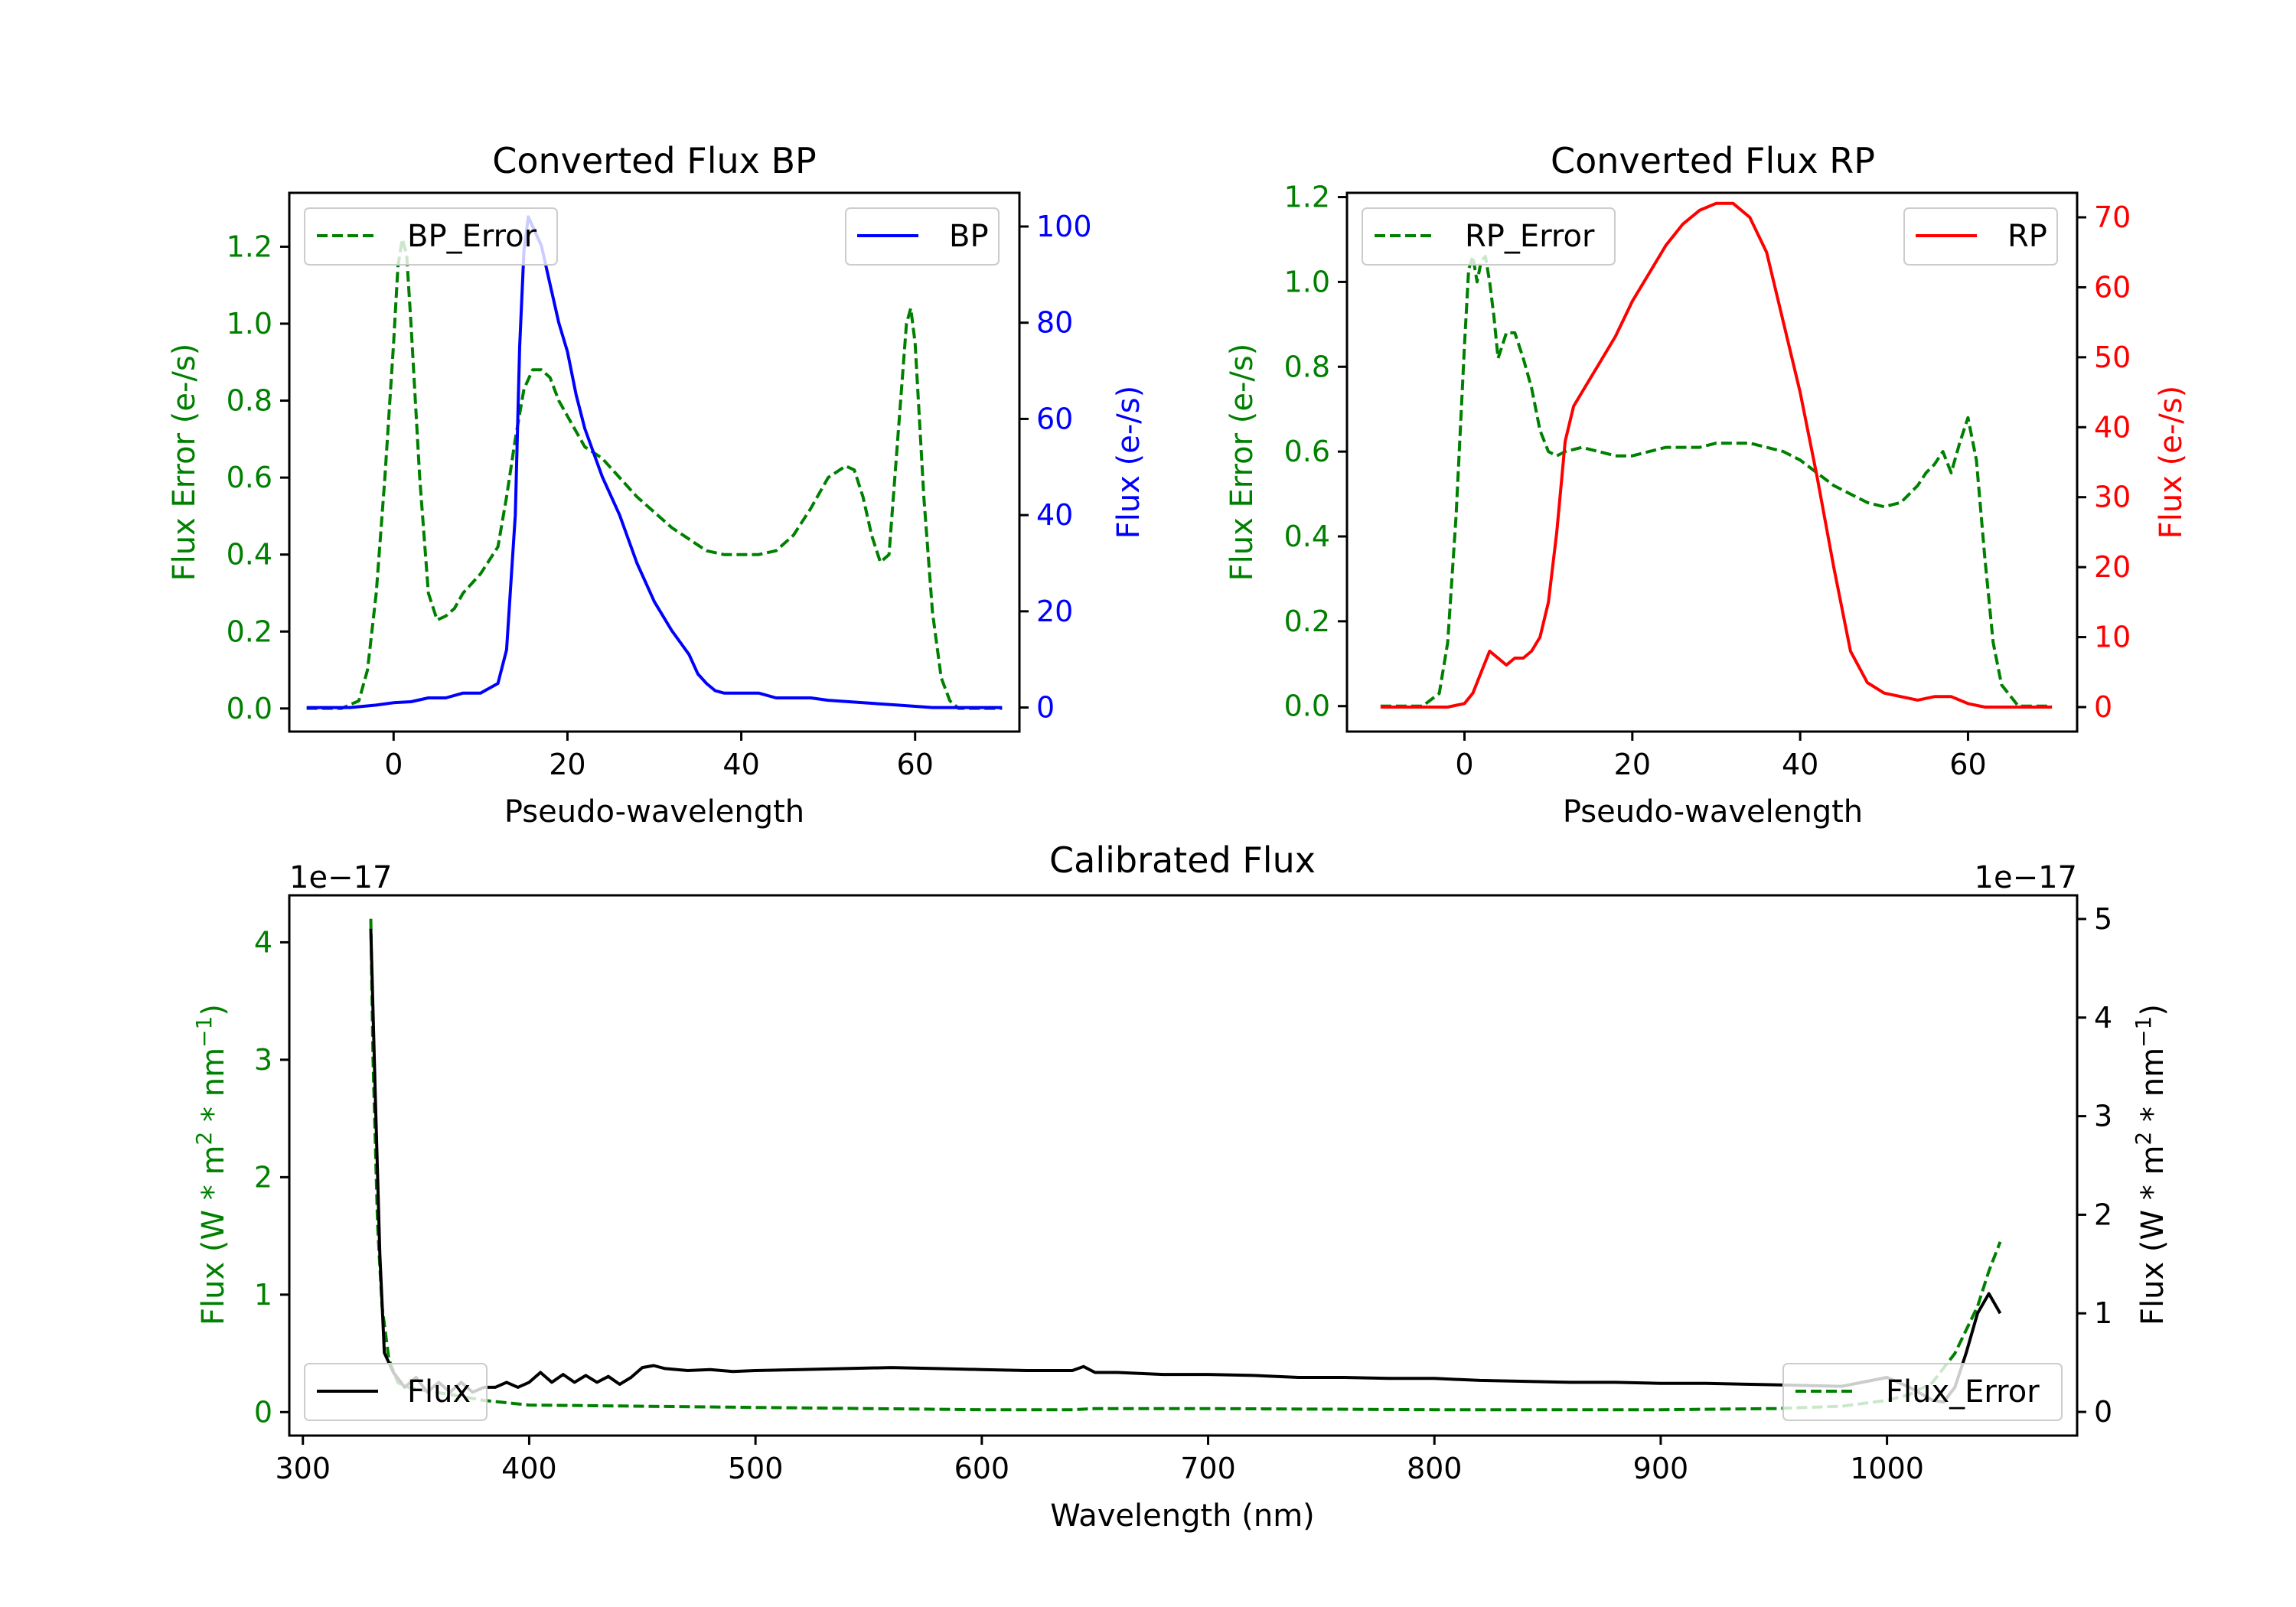 This screenshot has width=2296, height=1607. What do you see at coordinates (1435, 1468) in the screenshot?
I see `cal-xtick-label: 800` at bounding box center [1435, 1468].